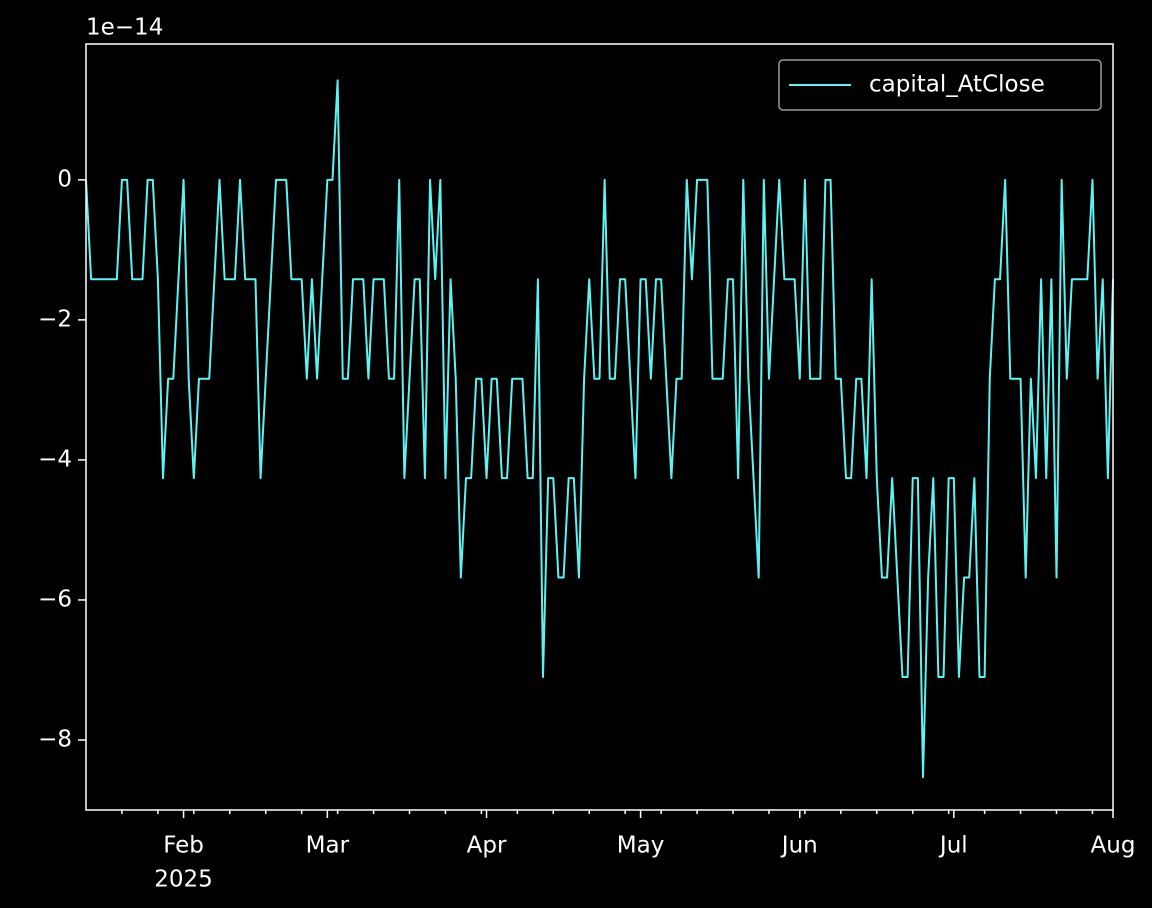 The width and height of the screenshot is (1152, 908). What do you see at coordinates (55, 319) in the screenshot?
I see `y-tick-label: −2` at bounding box center [55, 319].